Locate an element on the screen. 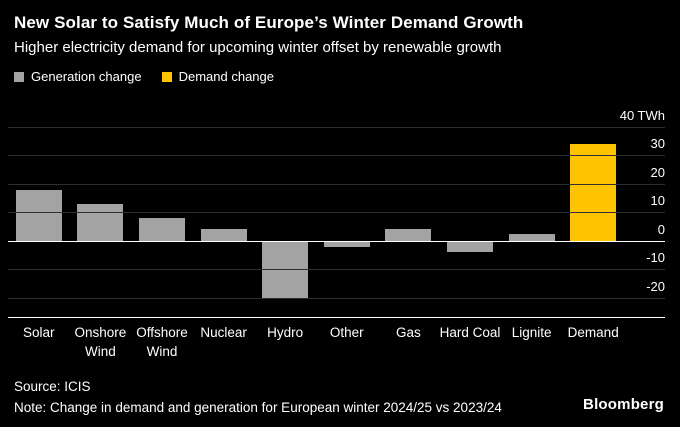  legend: Generation change Demand change is located at coordinates (340, 70).